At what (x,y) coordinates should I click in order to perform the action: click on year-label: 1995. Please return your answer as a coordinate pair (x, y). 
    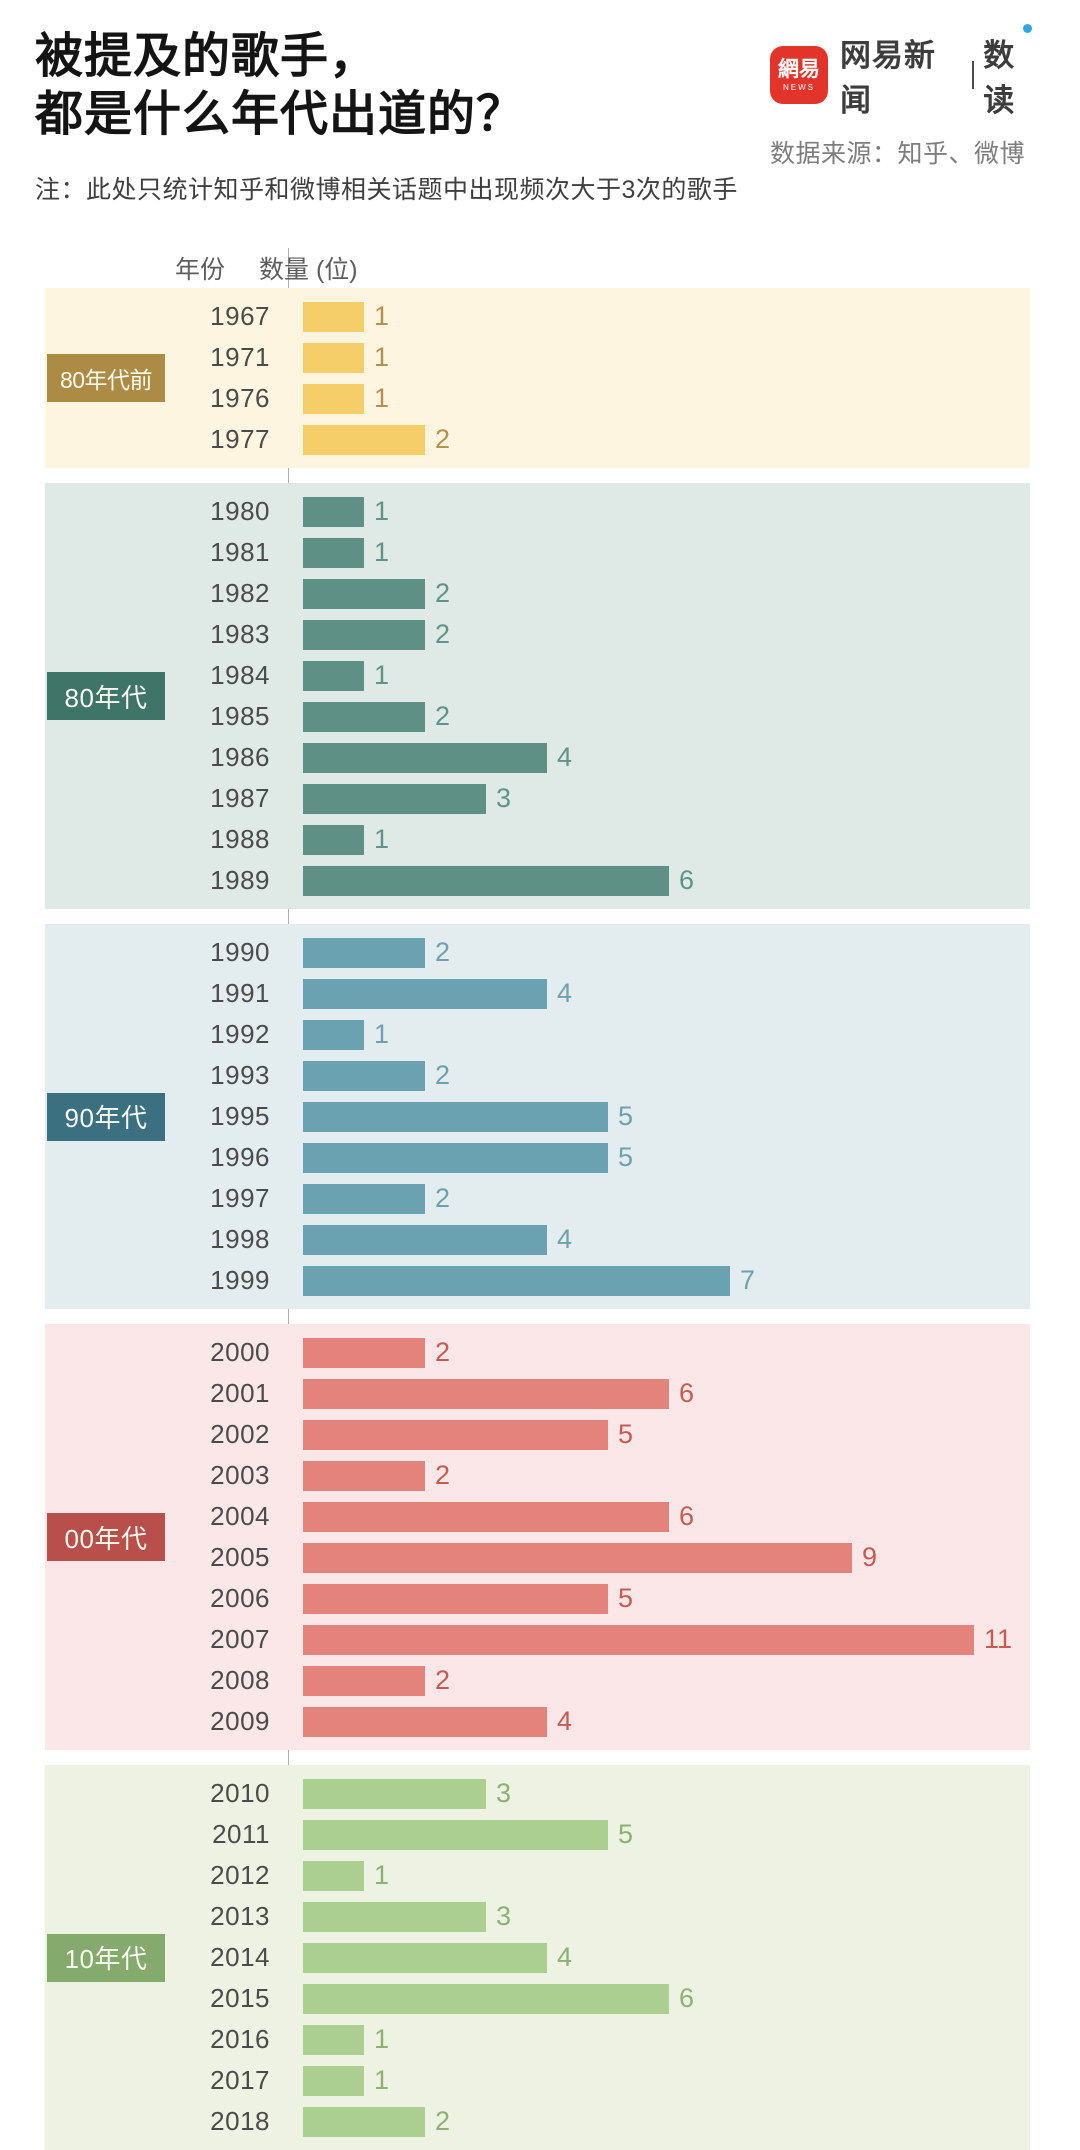
    Looking at the image, I should click on (240, 1116).